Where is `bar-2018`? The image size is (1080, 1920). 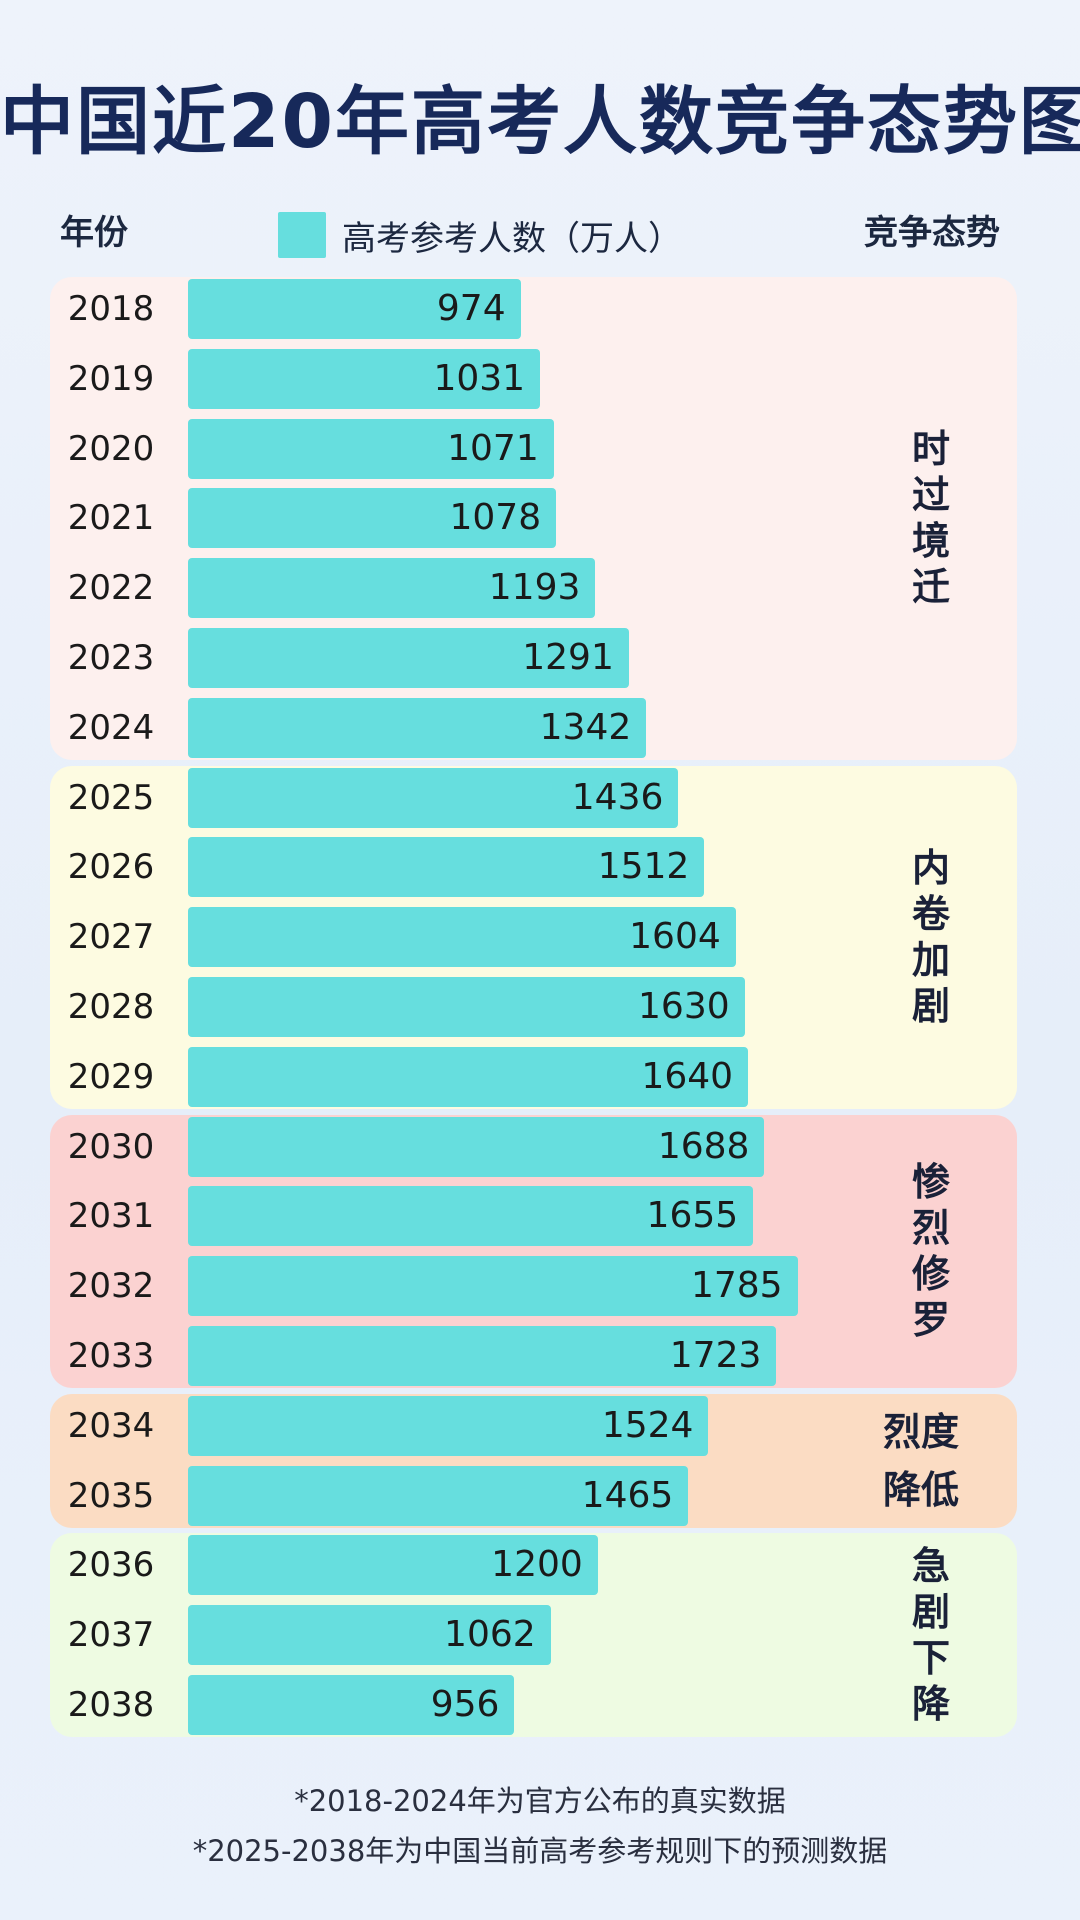
bar-2018 is located at coordinates (354, 309).